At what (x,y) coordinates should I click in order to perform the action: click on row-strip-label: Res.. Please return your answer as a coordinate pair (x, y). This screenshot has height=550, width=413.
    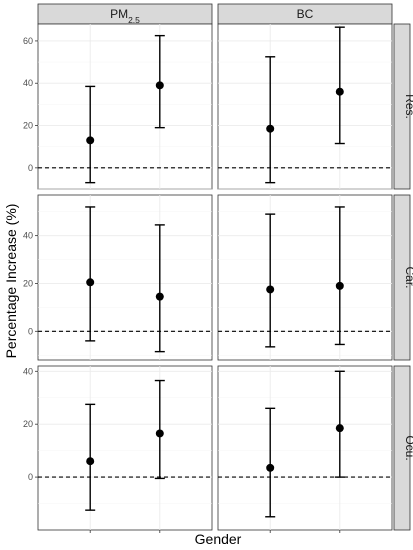
    Looking at the image, I should click on (408, 106).